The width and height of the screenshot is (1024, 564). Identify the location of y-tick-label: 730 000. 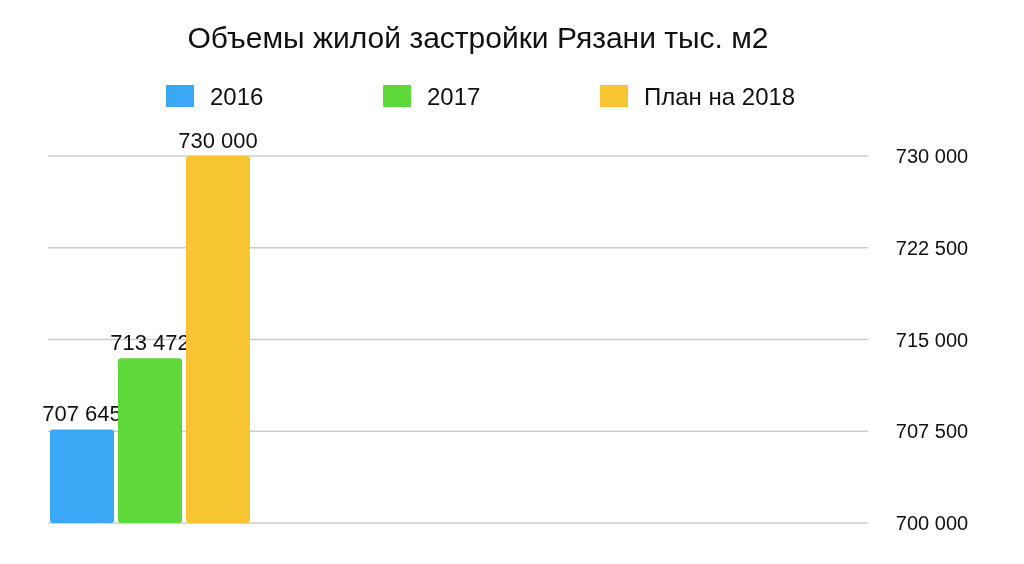
(932, 156).